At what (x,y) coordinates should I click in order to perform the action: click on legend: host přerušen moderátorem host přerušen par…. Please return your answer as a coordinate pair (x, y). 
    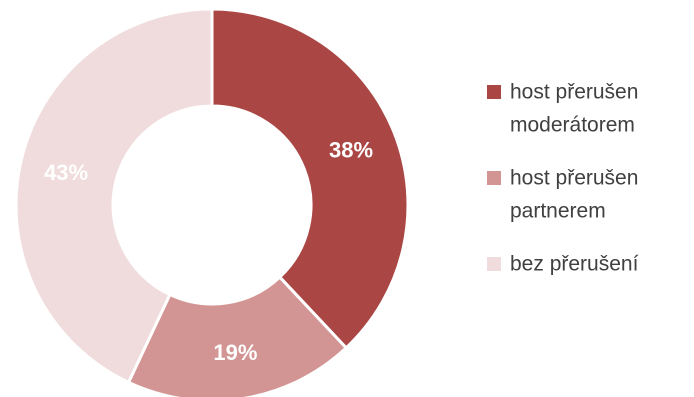
    Looking at the image, I should click on (563, 178).